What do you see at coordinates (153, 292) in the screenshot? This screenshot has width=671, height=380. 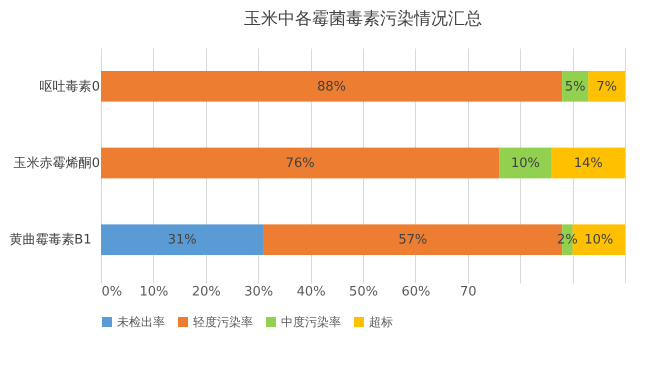 I see `x-tick-label: 10%` at bounding box center [153, 292].